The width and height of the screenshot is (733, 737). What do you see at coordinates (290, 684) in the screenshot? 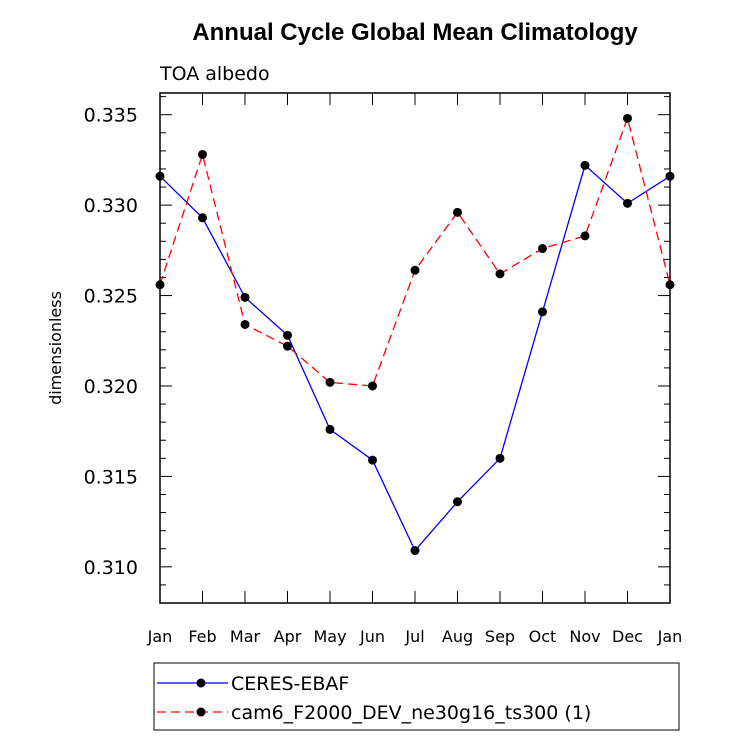
I see `legend-label: CERES-EBAF` at bounding box center [290, 684].